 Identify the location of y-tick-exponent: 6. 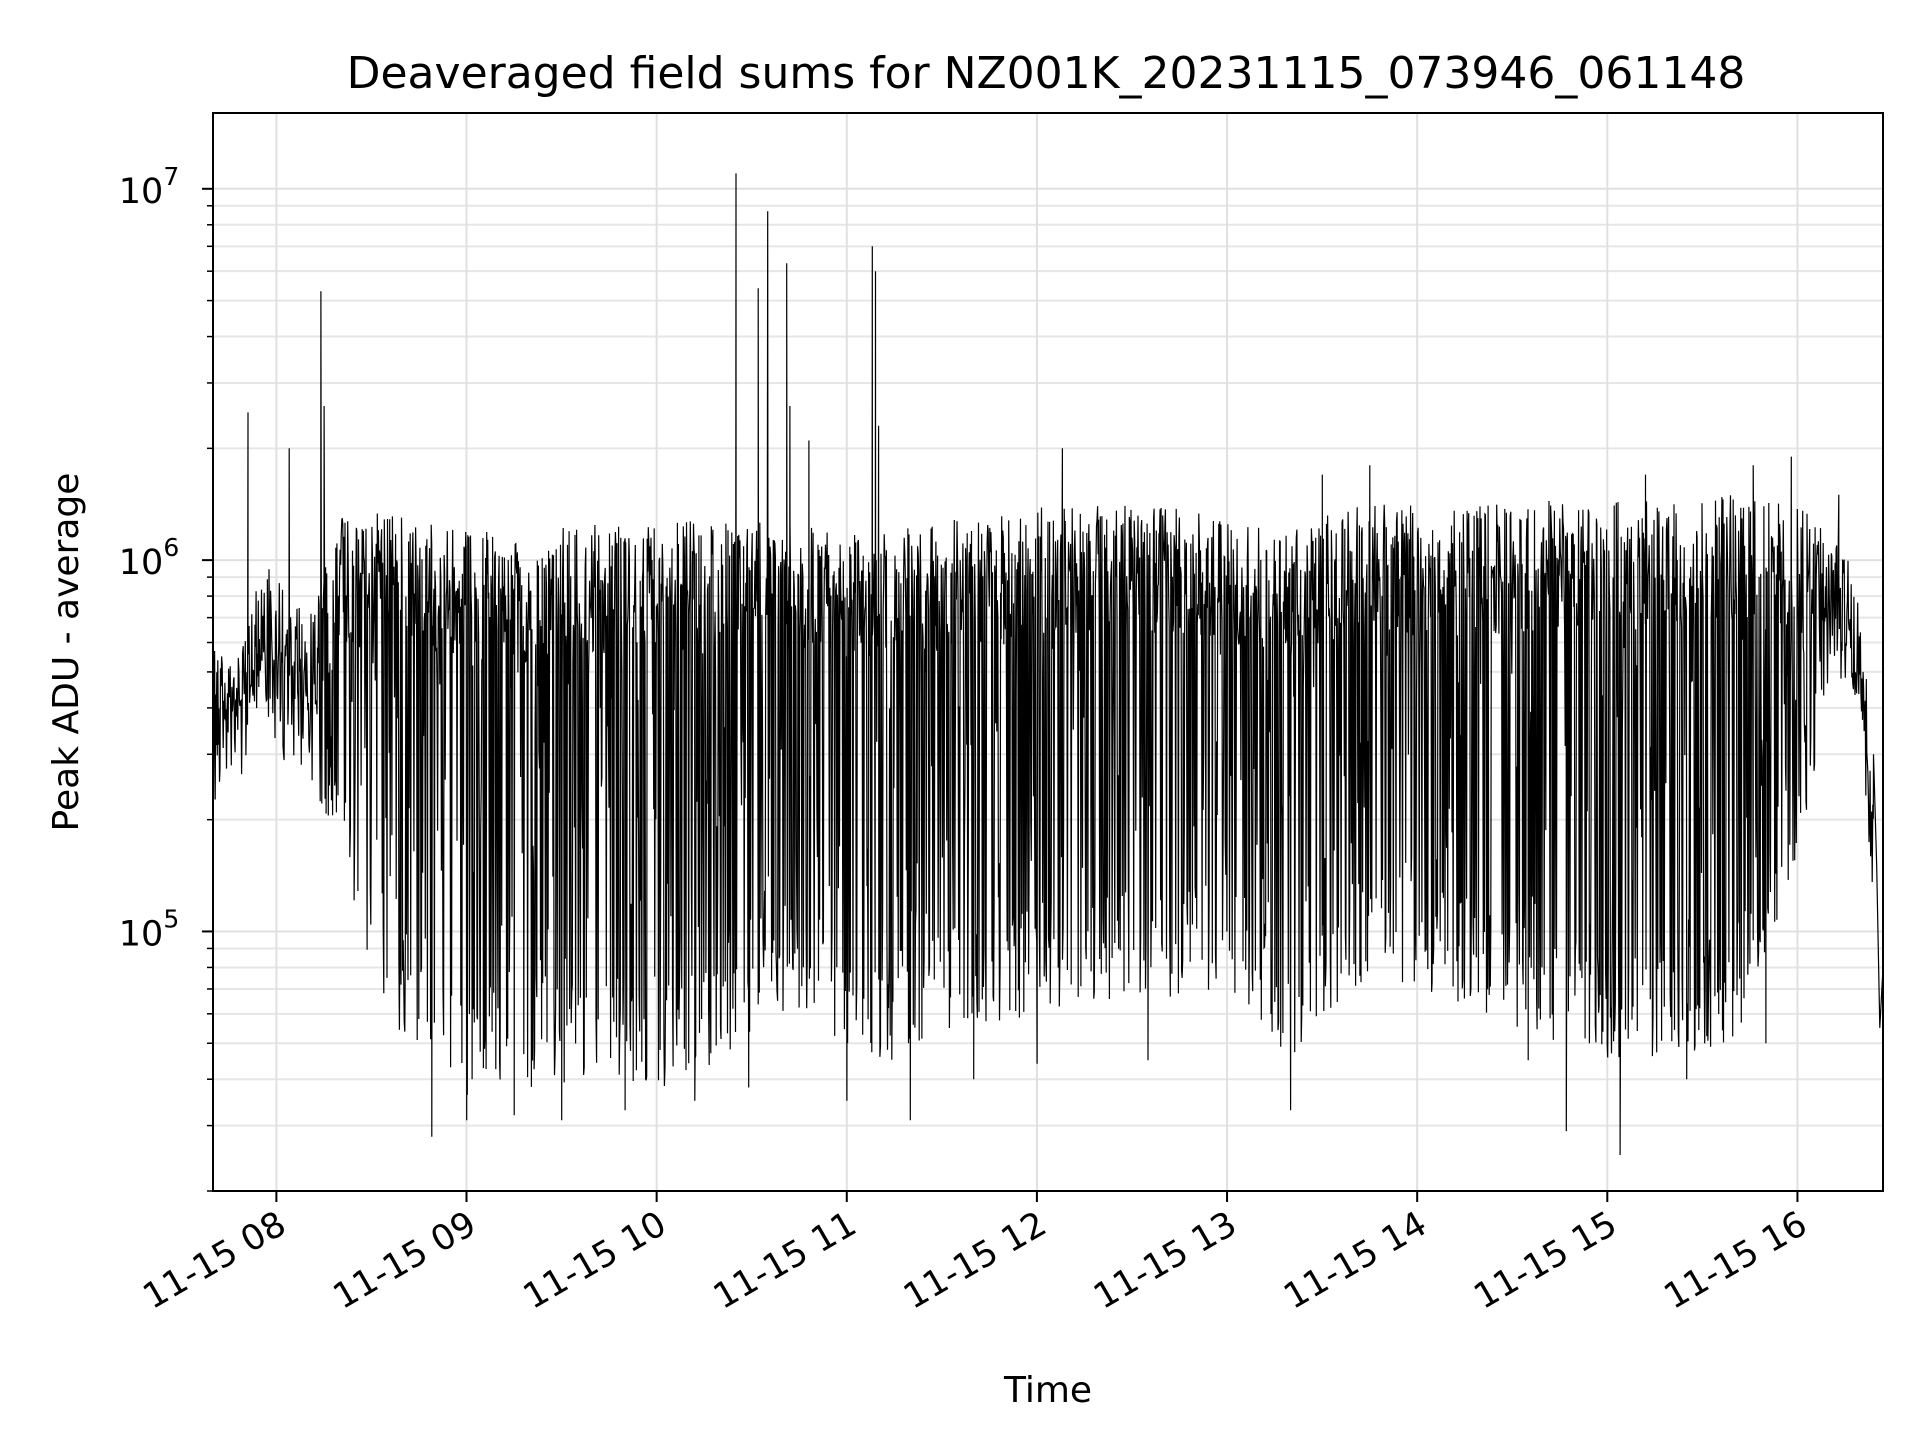
(171, 547).